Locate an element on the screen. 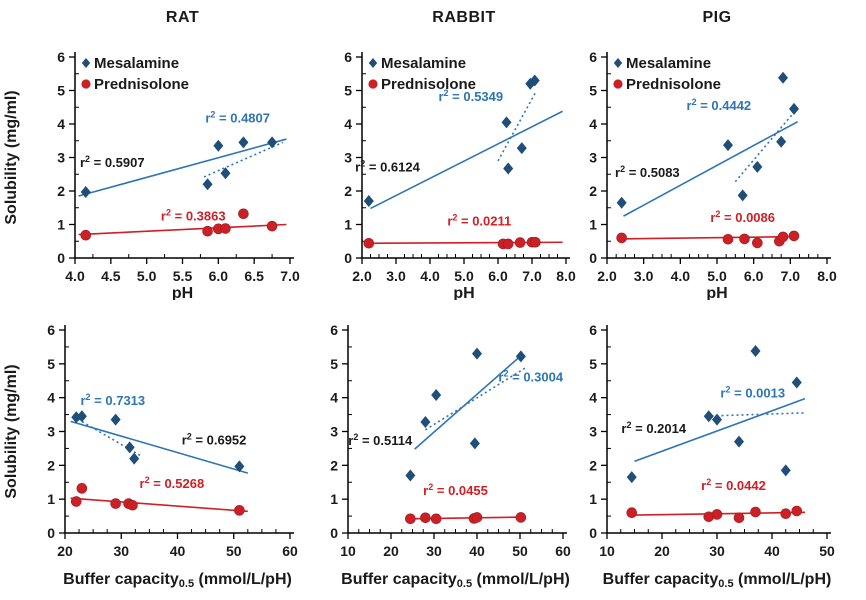 This screenshot has width=866, height=600. r2-label: r2 = 0.0455 is located at coordinates (455, 490).